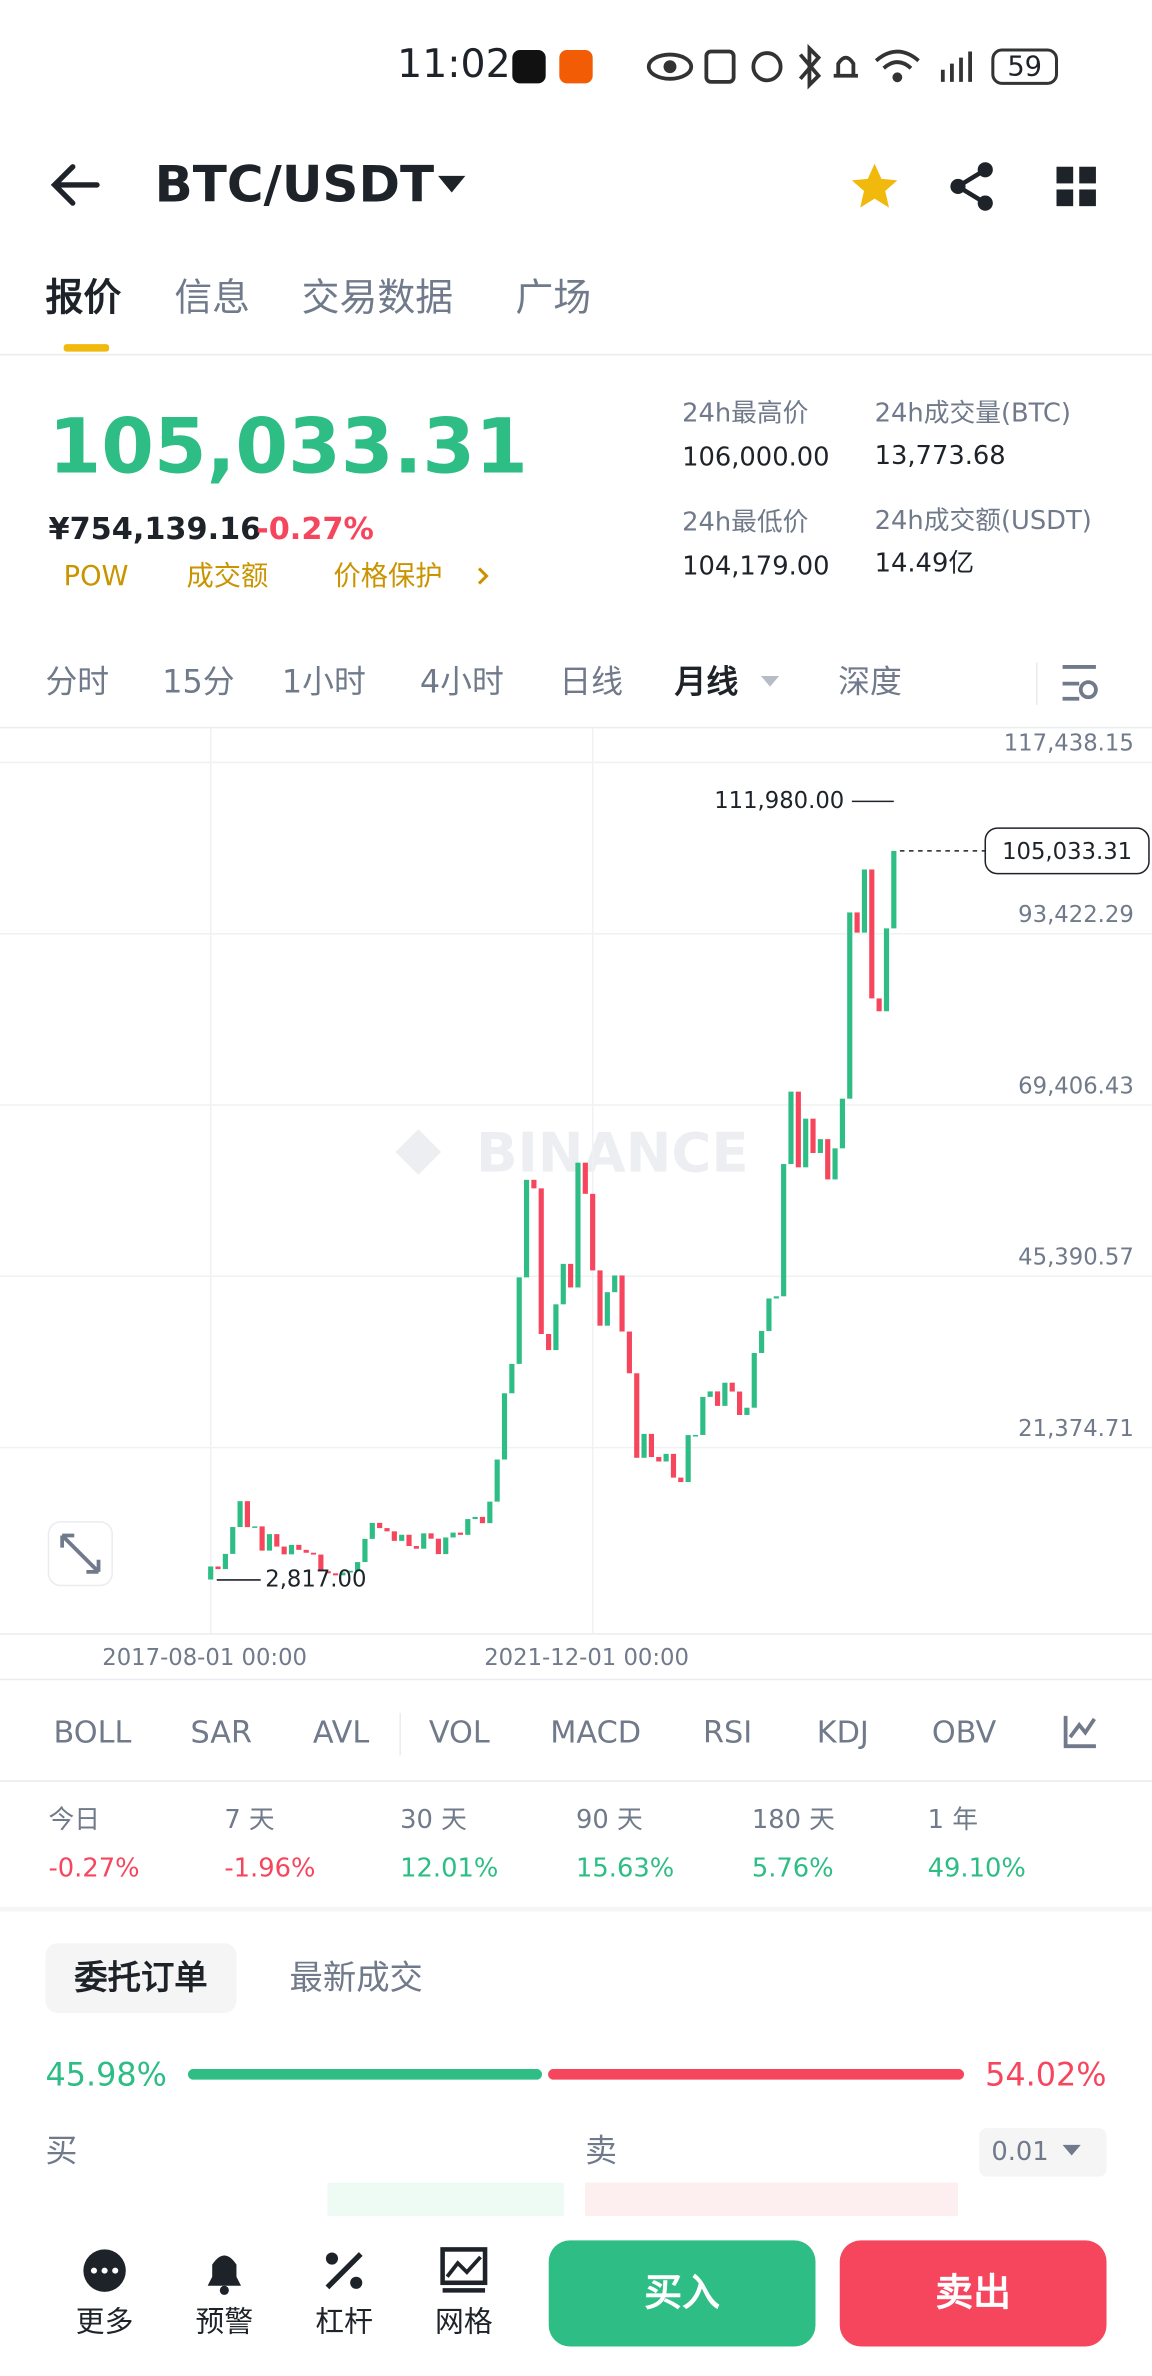 The height and width of the screenshot is (2376, 1152). Describe the element at coordinates (462, 682) in the screenshot. I see `interval: 4小时` at that location.